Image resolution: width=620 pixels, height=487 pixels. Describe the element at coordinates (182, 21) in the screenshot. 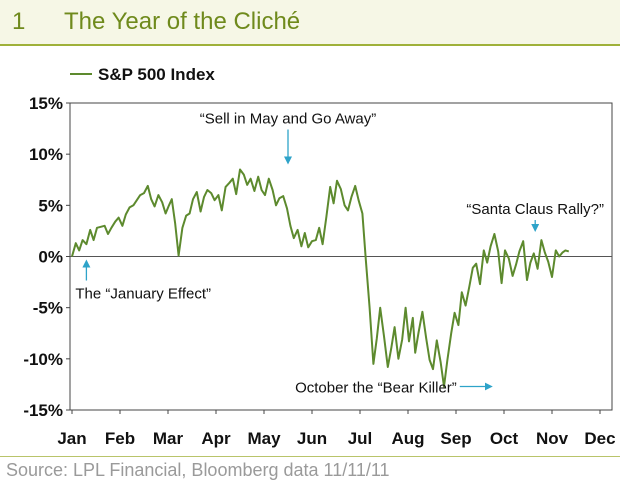

I see `figure-title: The Year of the Cliché` at that location.